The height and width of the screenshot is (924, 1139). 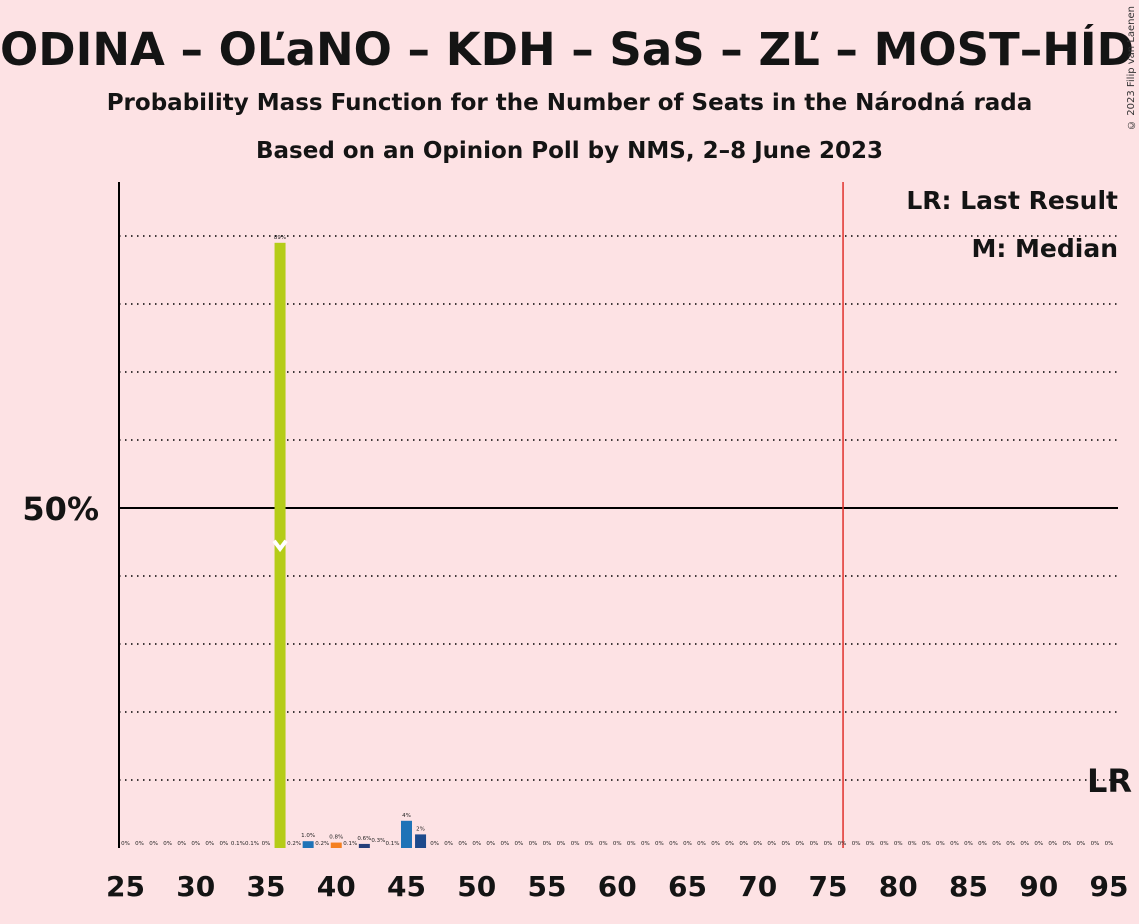 I want to click on legend-median: M: Median, so click(x=1044, y=248).